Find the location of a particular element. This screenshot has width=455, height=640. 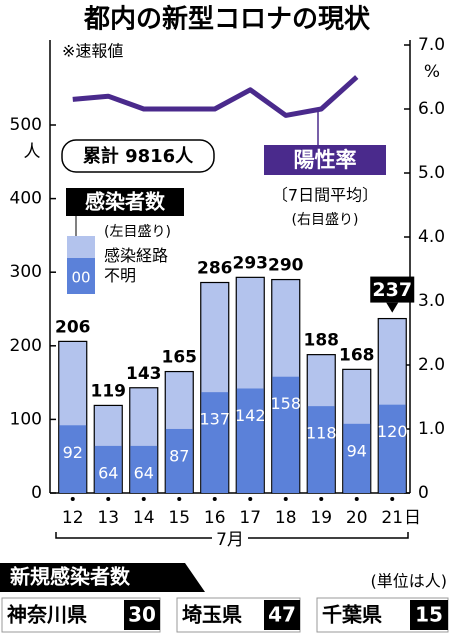

note: ※速報値 is located at coordinates (92, 51).